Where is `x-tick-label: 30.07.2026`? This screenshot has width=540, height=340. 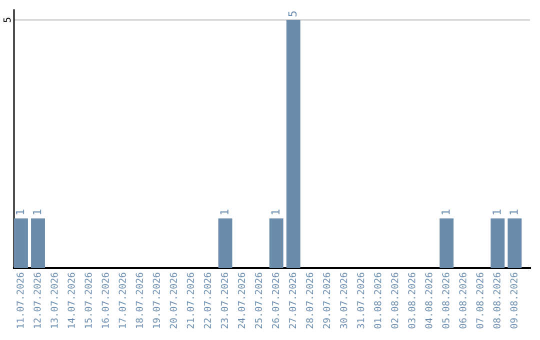
x-tick-label: 30.07.2026 is located at coordinates (344, 300).